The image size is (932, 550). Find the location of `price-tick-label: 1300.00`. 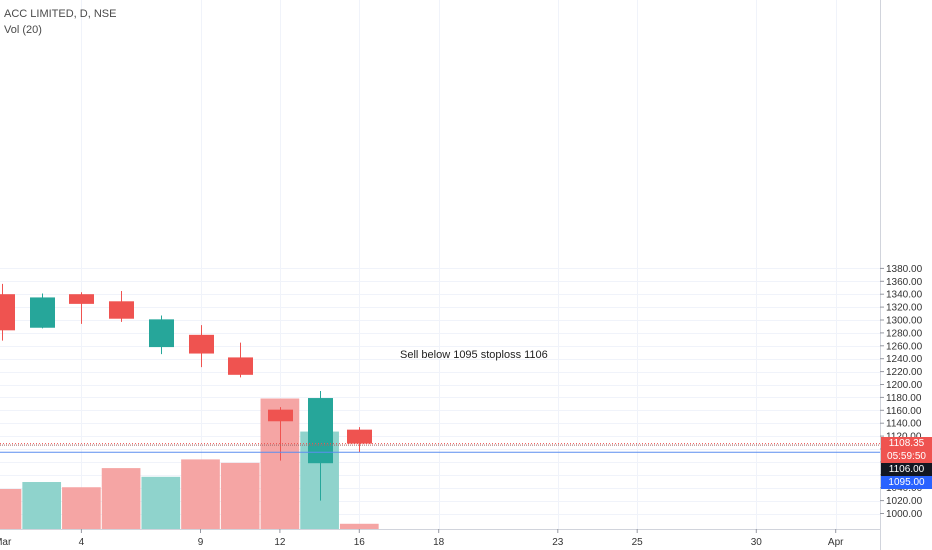

price-tick-label: 1300.00 is located at coordinates (904, 321).